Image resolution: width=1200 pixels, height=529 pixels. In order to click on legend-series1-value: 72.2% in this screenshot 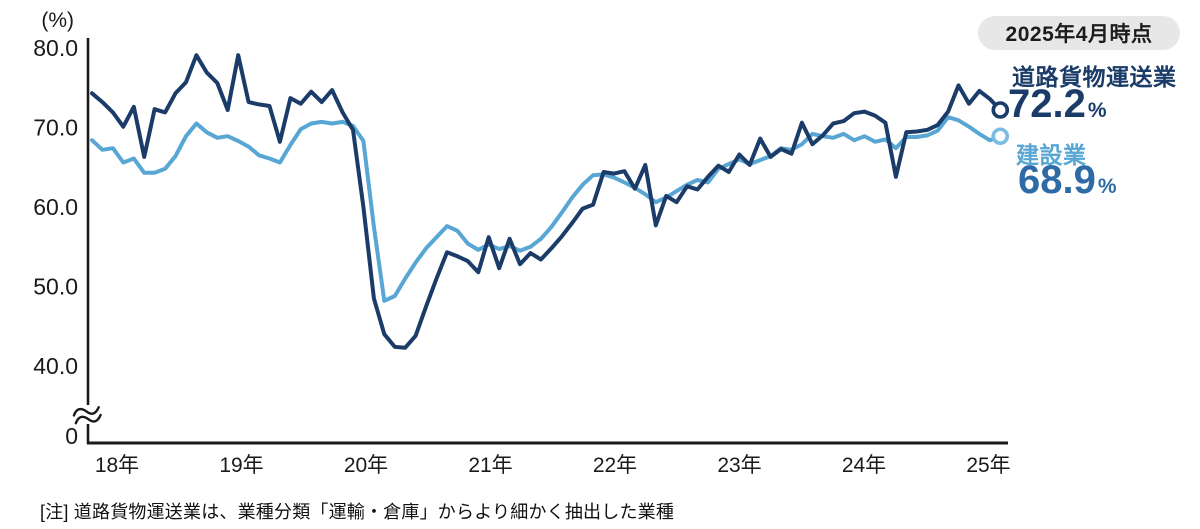, I will do `click(1057, 104)`.